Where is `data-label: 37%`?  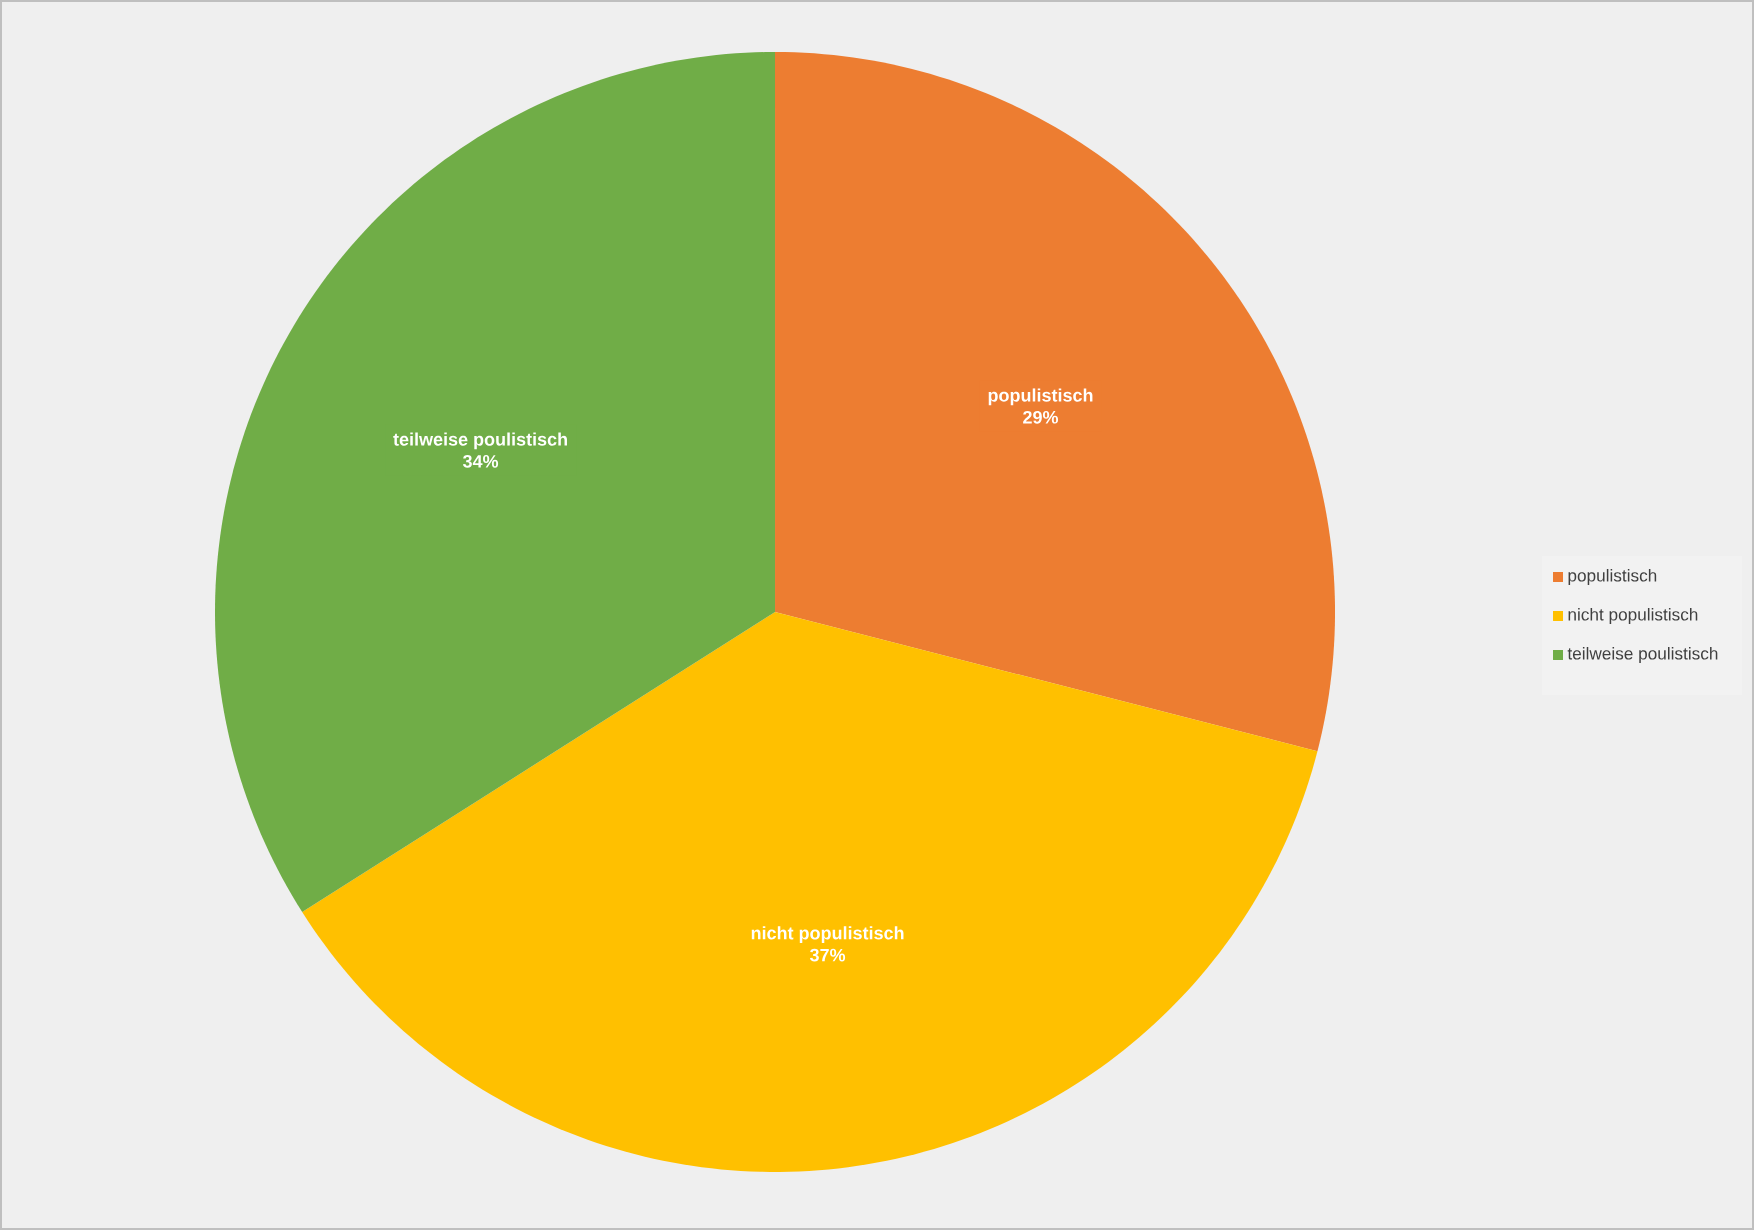 data-label: 37% is located at coordinates (827, 955).